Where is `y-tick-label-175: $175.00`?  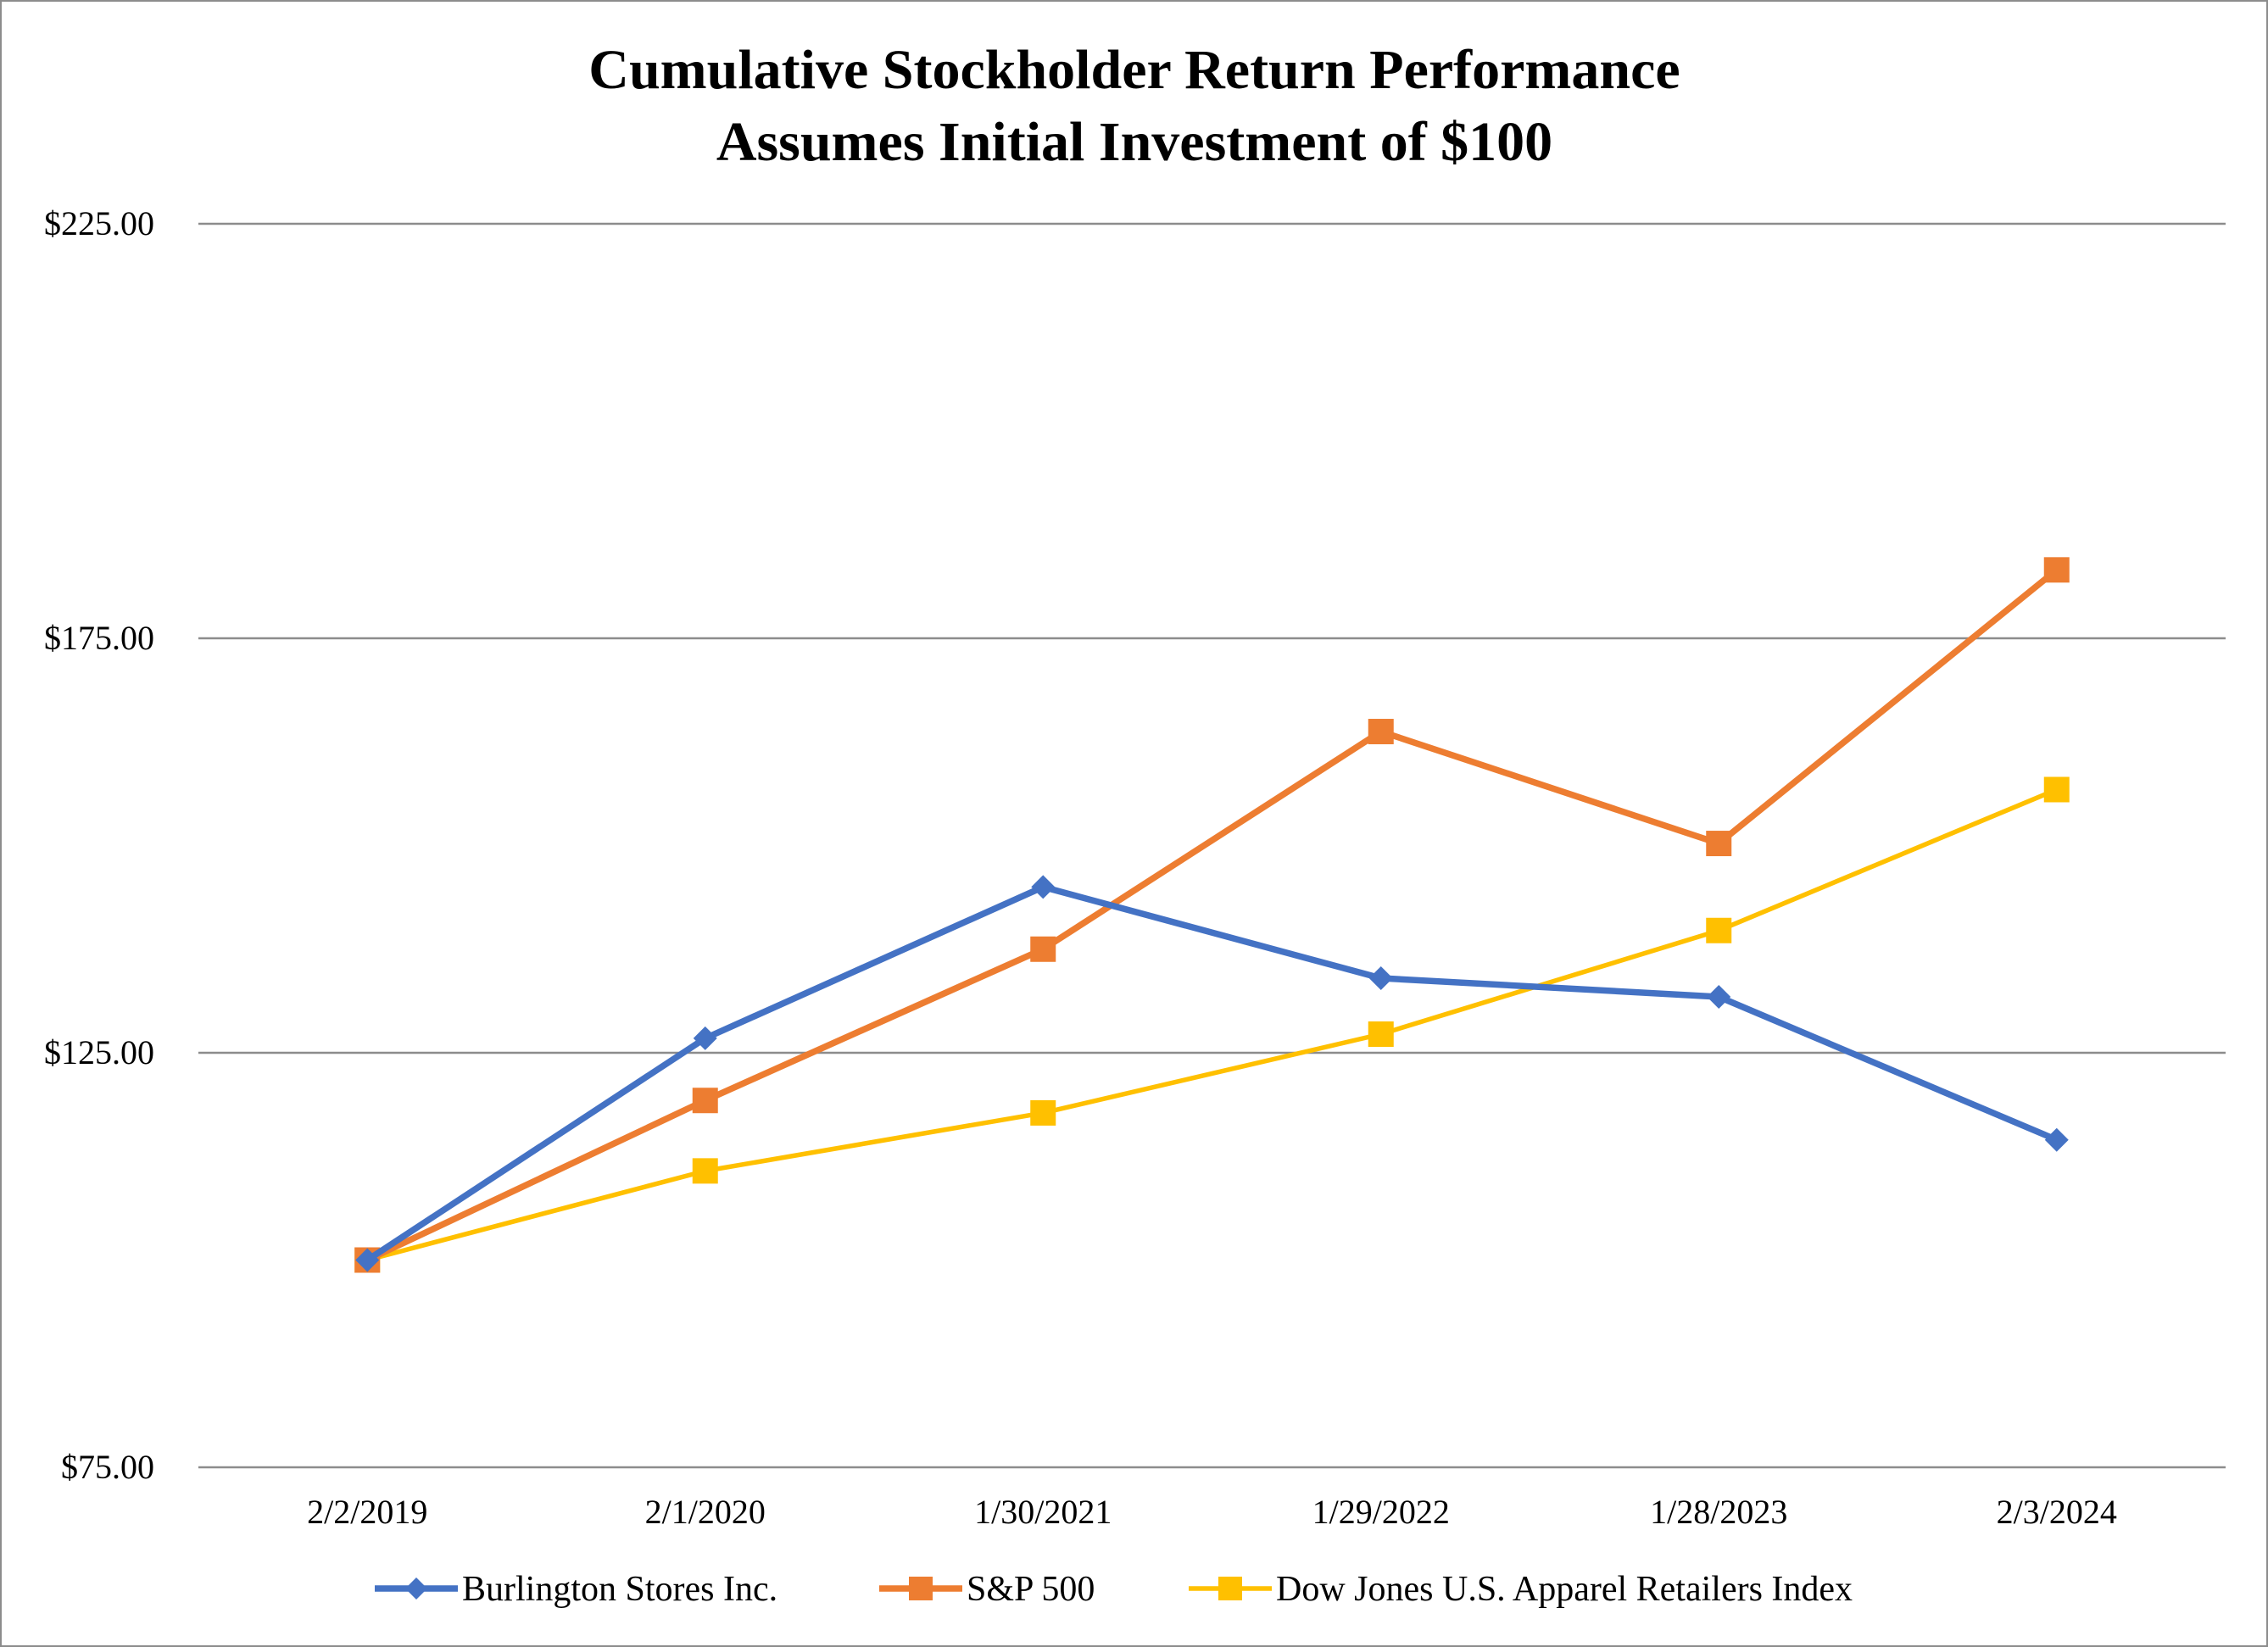
y-tick-label-175: $175.00 is located at coordinates (99, 638).